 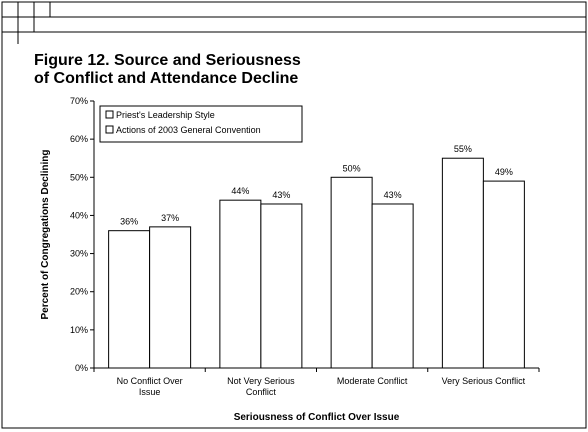 I want to click on x-tick-label: Issue, so click(x=150, y=392).